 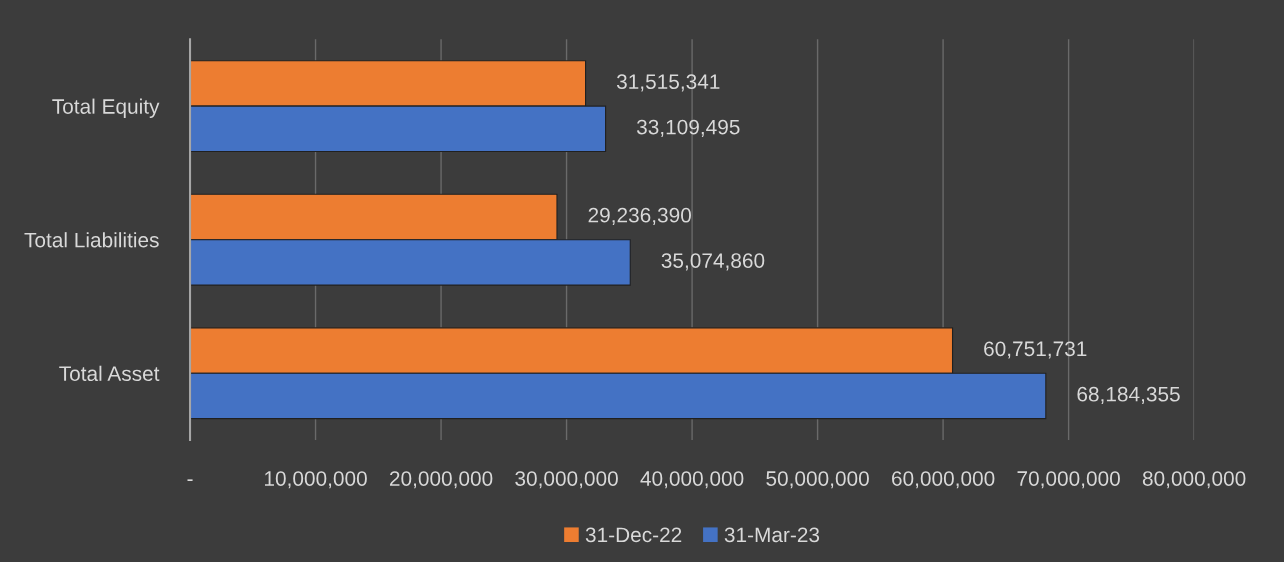 I want to click on data-label: 33,109,495, so click(x=688, y=128).